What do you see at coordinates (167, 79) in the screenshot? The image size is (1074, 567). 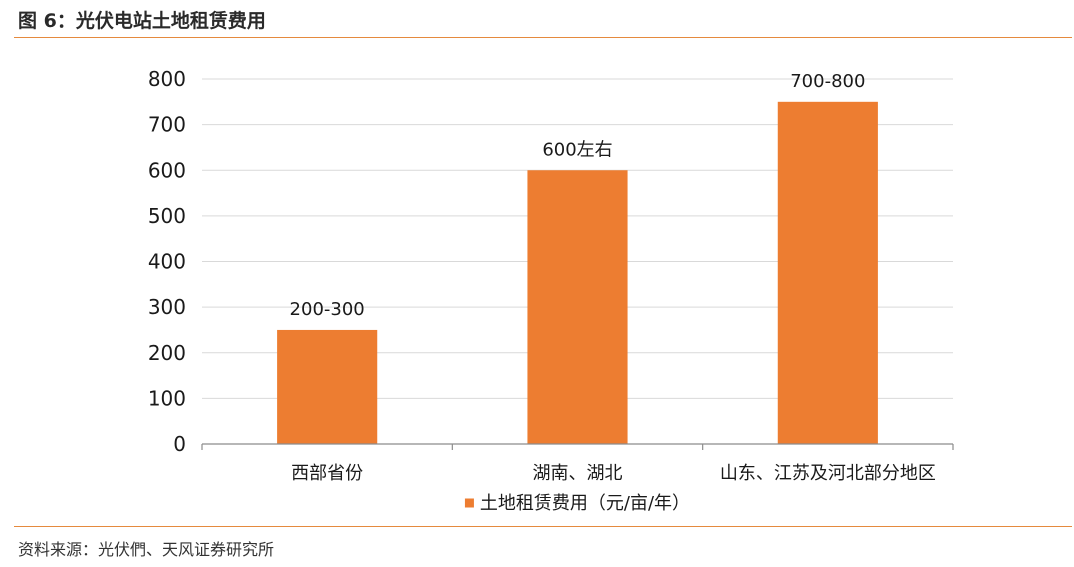 I see `y-tick-label: 800` at bounding box center [167, 79].